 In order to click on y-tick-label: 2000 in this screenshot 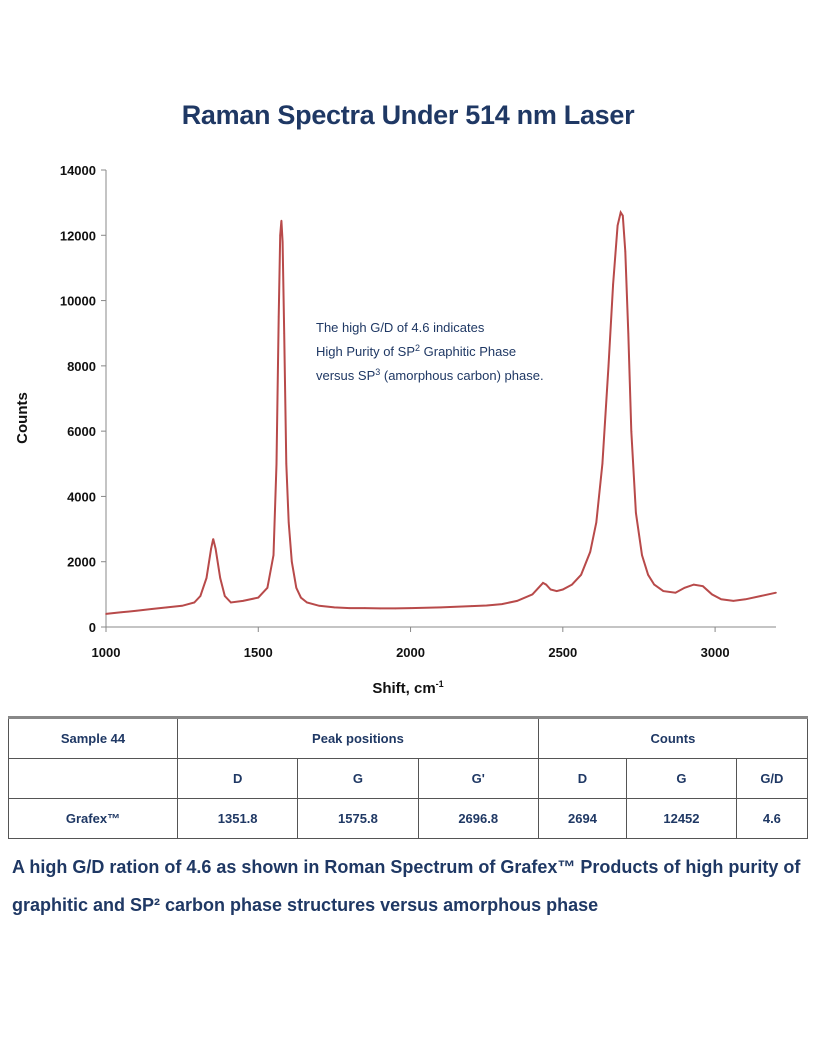, I will do `click(81, 562)`.